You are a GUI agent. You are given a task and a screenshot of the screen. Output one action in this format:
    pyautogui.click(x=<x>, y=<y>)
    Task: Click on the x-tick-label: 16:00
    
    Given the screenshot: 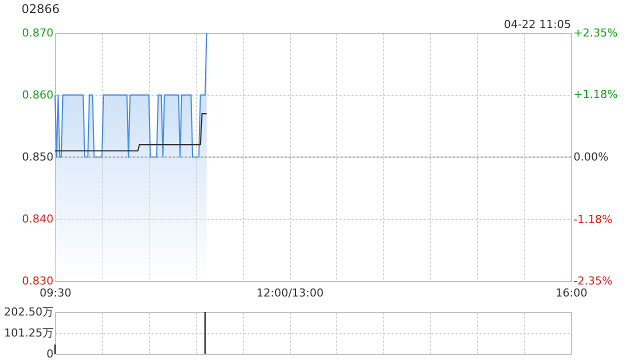 What is the action you would take?
    pyautogui.click(x=572, y=293)
    